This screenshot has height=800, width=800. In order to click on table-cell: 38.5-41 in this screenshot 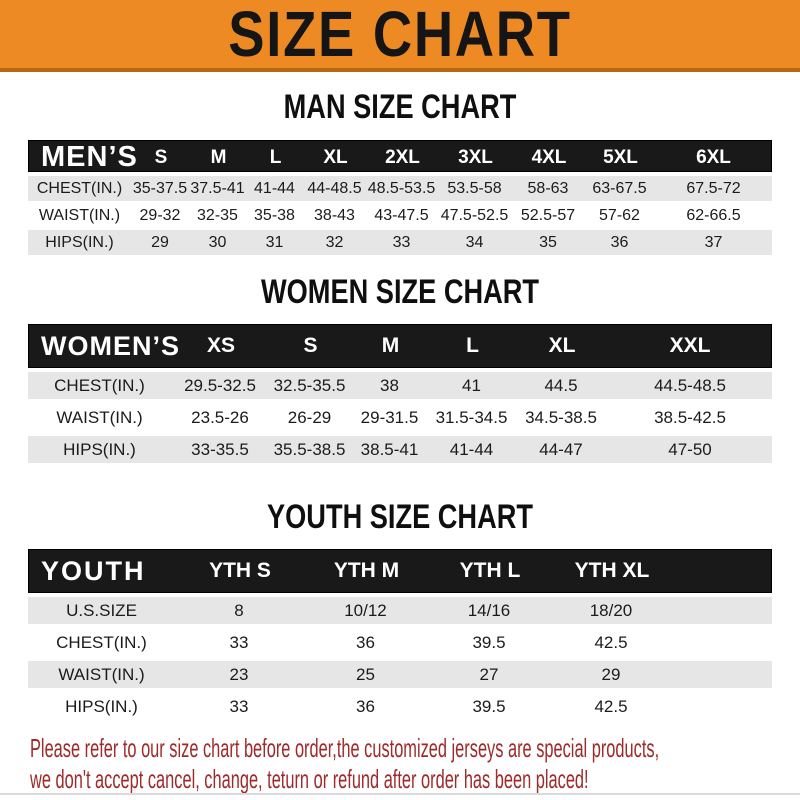, I will do `click(389, 449)`.